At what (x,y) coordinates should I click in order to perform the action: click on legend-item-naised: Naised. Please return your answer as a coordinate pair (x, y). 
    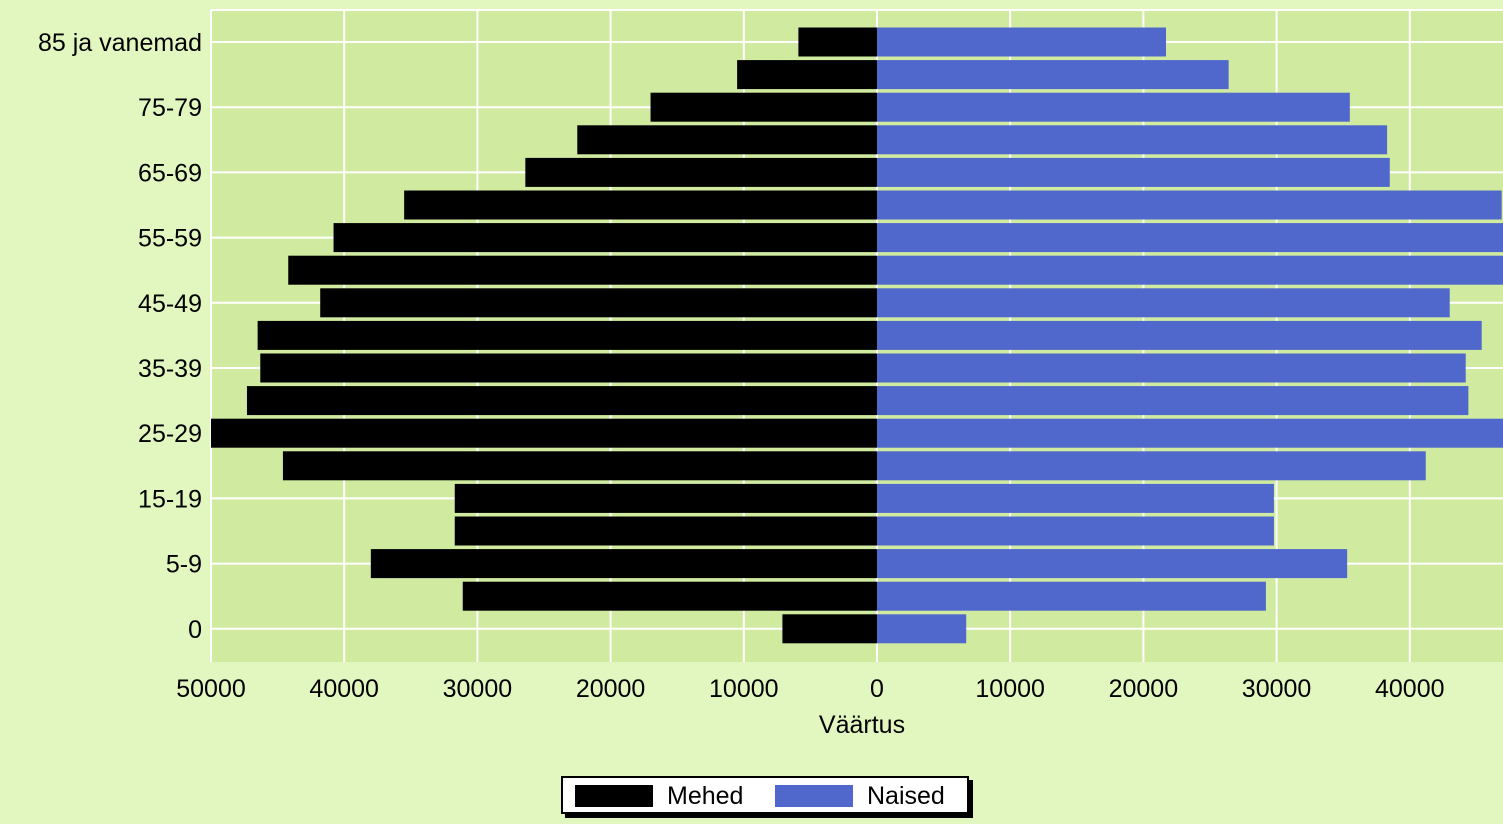
    Looking at the image, I should click on (860, 795).